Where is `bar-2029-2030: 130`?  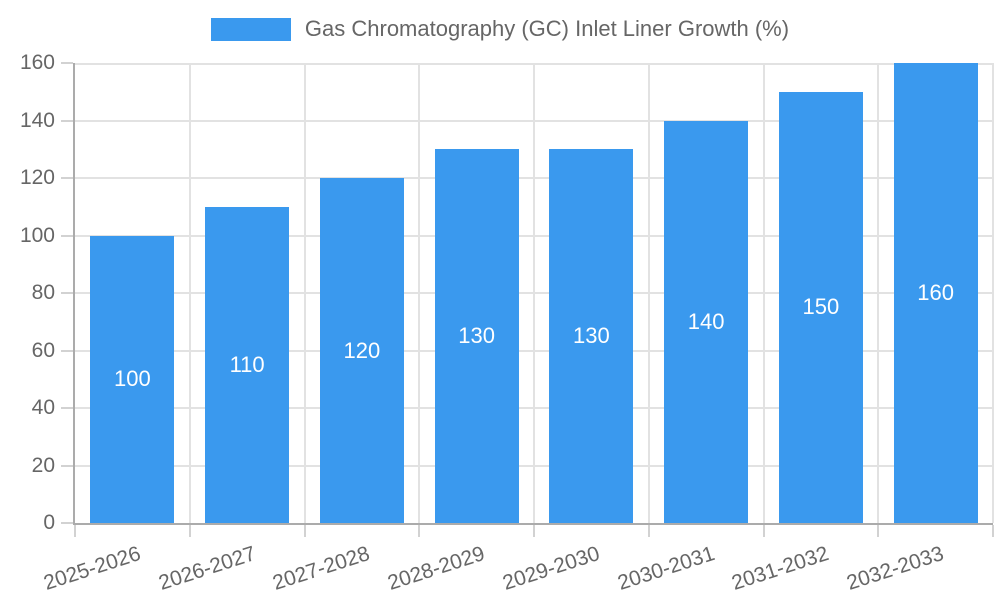 bar-2029-2030: 130 is located at coordinates (591, 336).